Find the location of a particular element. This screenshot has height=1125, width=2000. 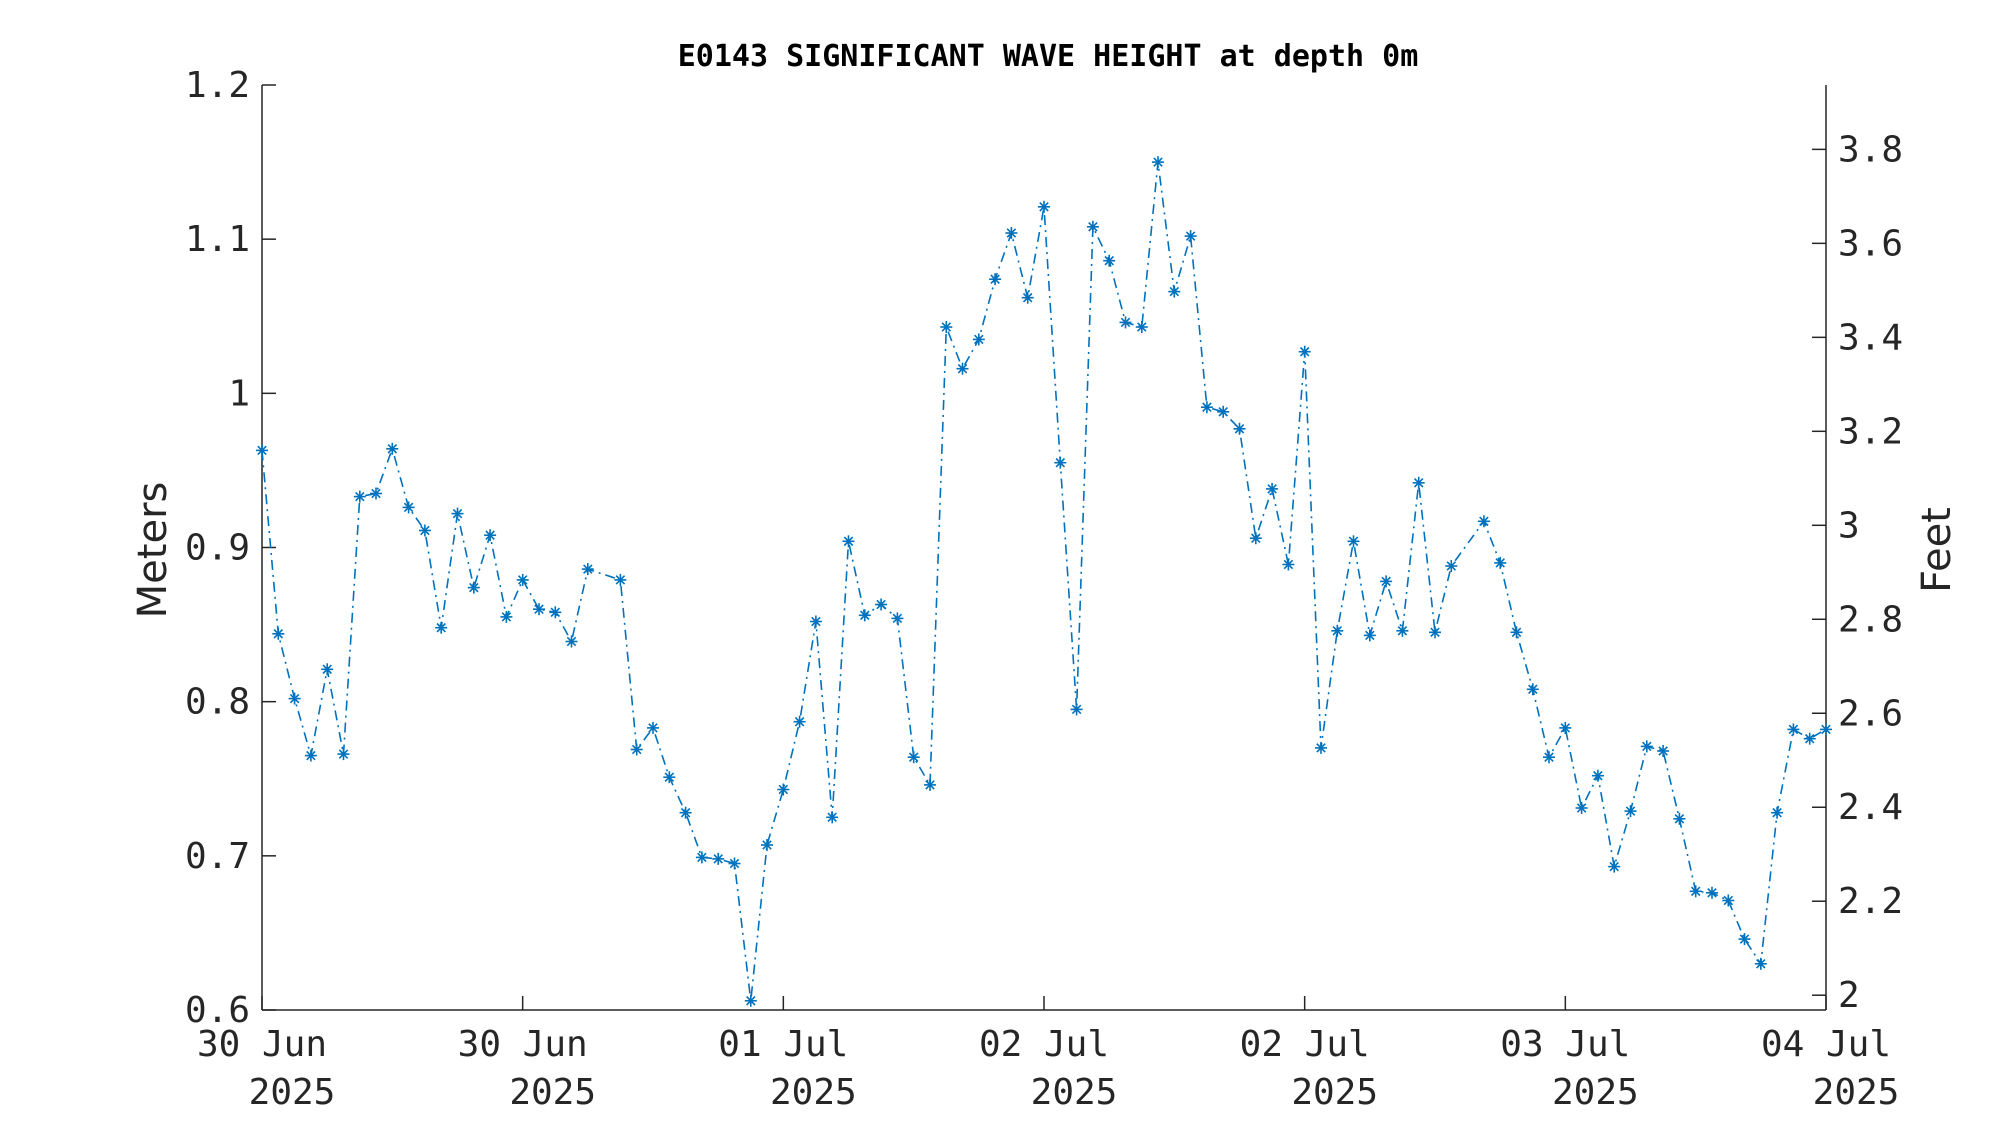

y2-tick-label: 2.4 is located at coordinates (1870, 807).